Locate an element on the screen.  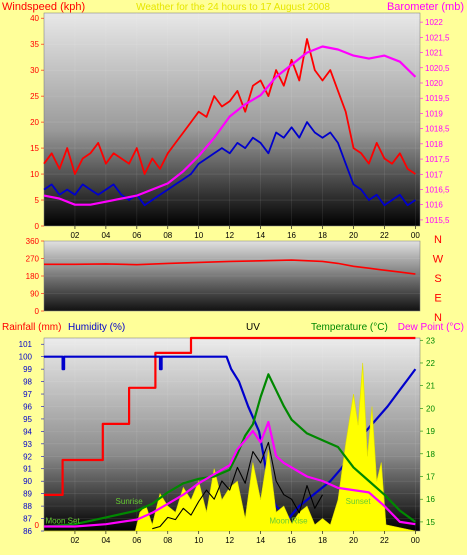
baro-tick-label-1015-5: 1015,5 is located at coordinates (437, 220).